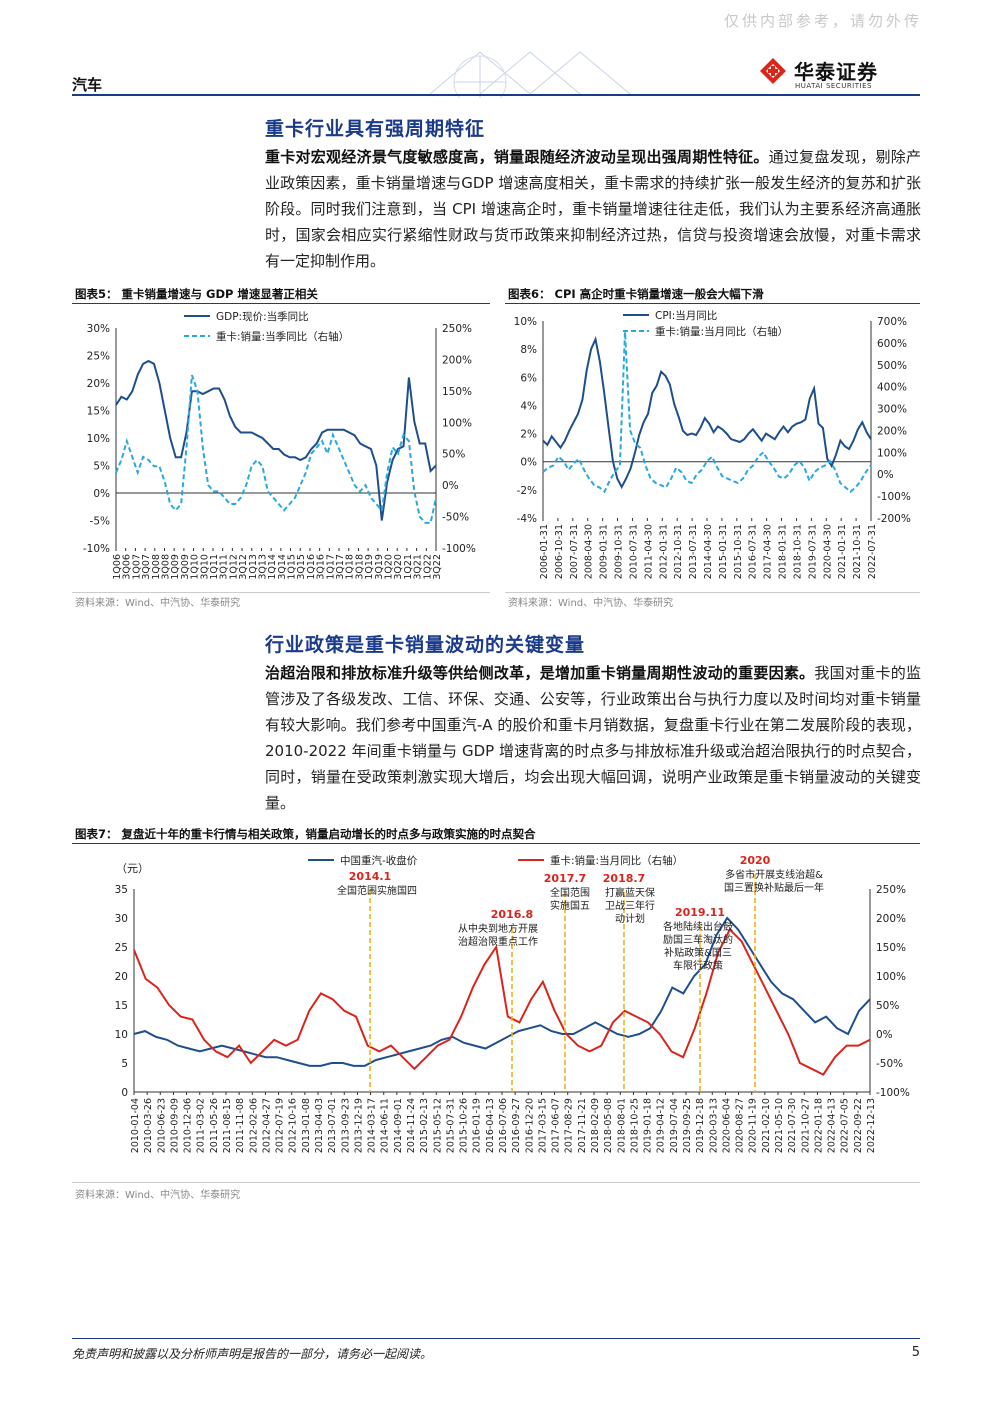 The image size is (992, 1403). Describe the element at coordinates (529, 1125) in the screenshot. I see `x-tick-label: 2016-12-20` at that location.